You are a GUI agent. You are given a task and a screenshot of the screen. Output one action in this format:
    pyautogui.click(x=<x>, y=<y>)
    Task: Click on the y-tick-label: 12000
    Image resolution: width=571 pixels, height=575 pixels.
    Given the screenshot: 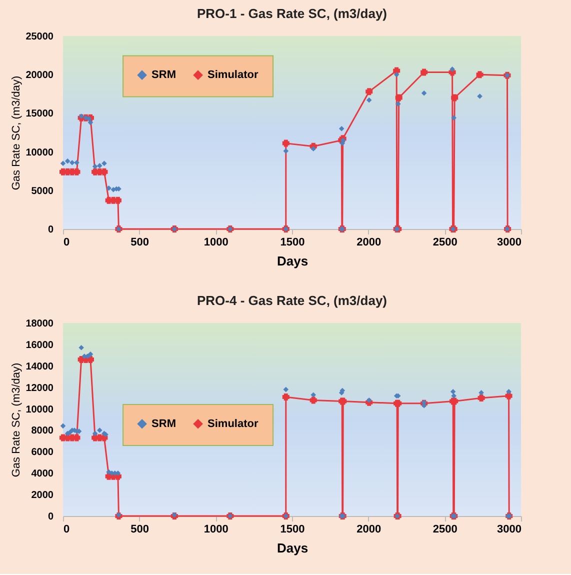 What is the action you would take?
    pyautogui.click(x=40, y=388)
    